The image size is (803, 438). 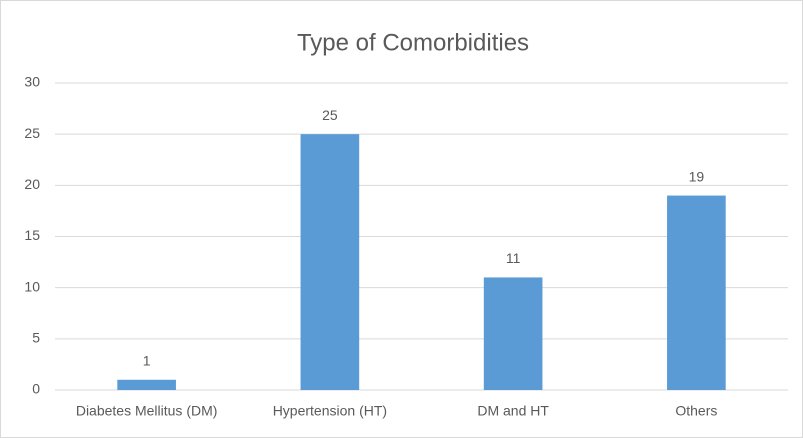 What do you see at coordinates (513, 258) in the screenshot?
I see `data-label: 11` at bounding box center [513, 258].